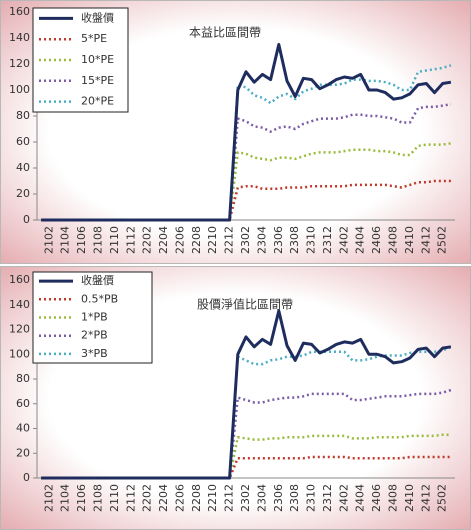 The height and width of the screenshot is (530, 471). What do you see at coordinates (97, 80) in the screenshot?
I see `legend-label: 15*PE` at bounding box center [97, 80].